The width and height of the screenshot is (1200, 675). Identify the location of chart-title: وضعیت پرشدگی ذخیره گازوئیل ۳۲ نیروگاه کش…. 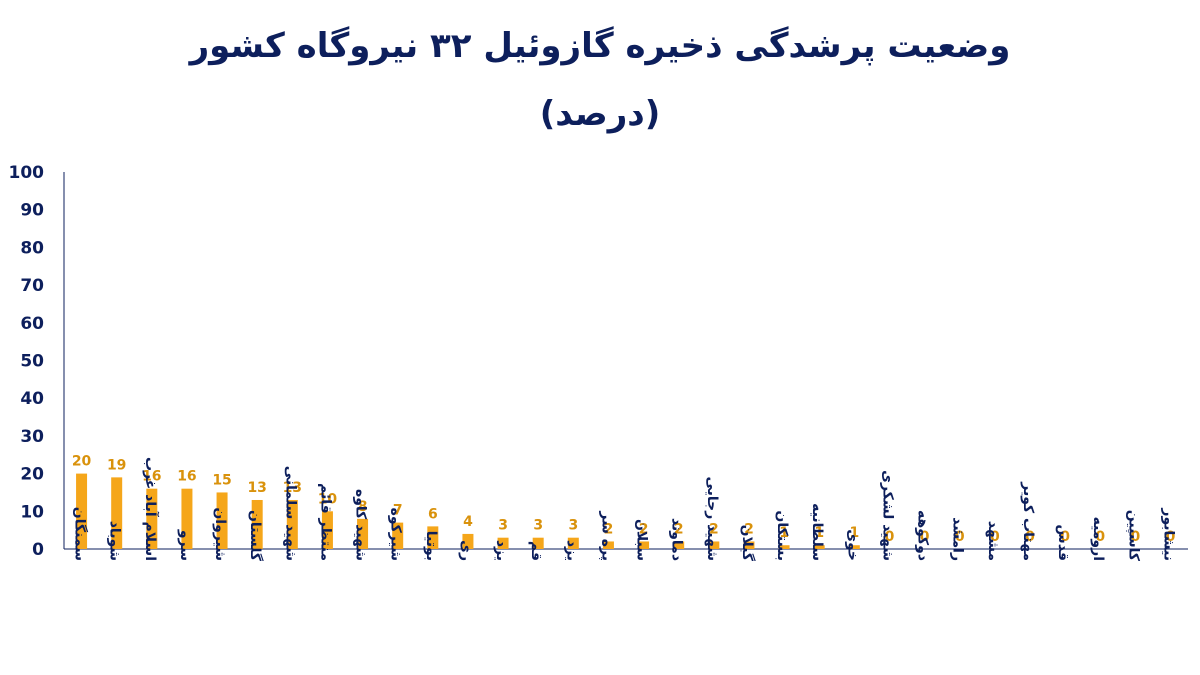
(600, 46).